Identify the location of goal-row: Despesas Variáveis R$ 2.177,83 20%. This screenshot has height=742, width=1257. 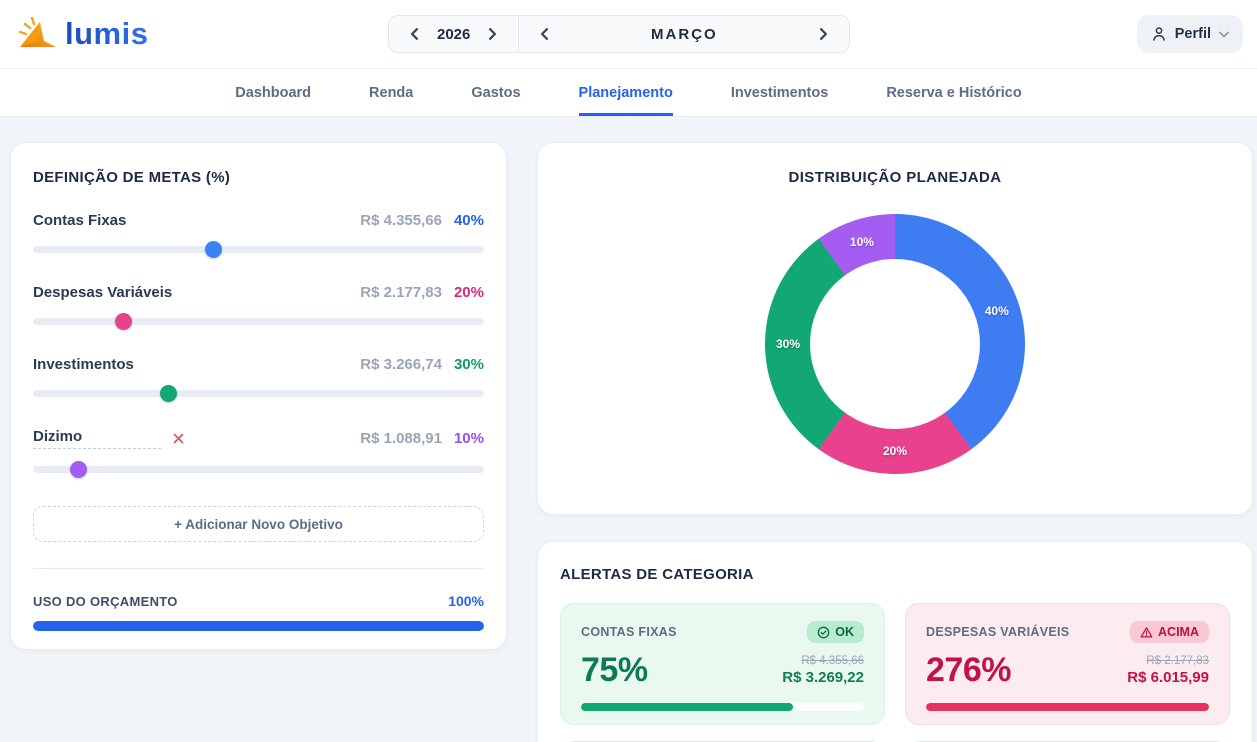
(258, 307).